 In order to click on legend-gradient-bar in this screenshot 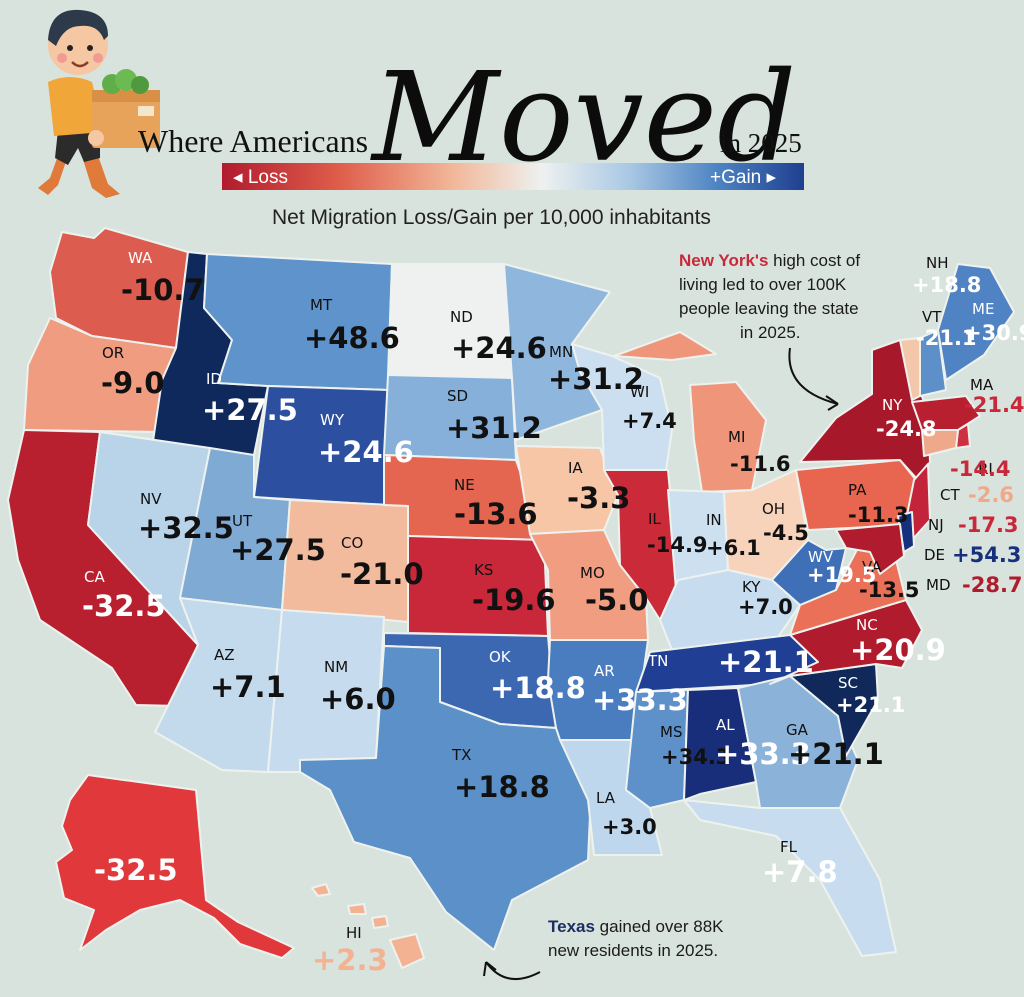, I will do `click(513, 176)`.